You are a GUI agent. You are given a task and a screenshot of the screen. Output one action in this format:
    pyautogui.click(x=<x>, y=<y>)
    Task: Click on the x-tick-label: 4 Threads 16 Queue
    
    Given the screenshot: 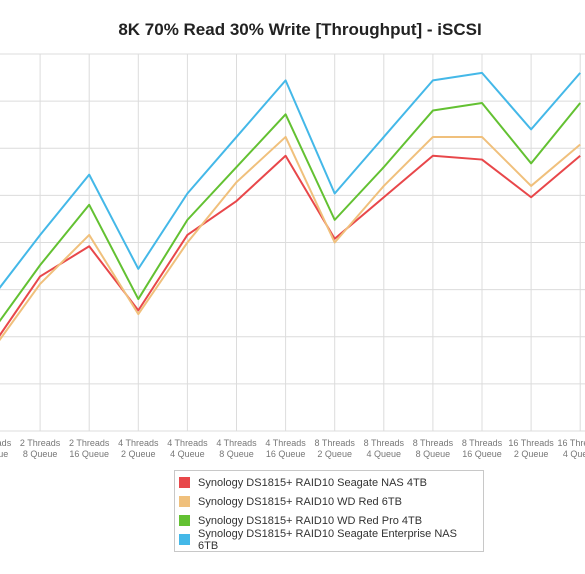 What is the action you would take?
    pyautogui.click(x=285, y=448)
    